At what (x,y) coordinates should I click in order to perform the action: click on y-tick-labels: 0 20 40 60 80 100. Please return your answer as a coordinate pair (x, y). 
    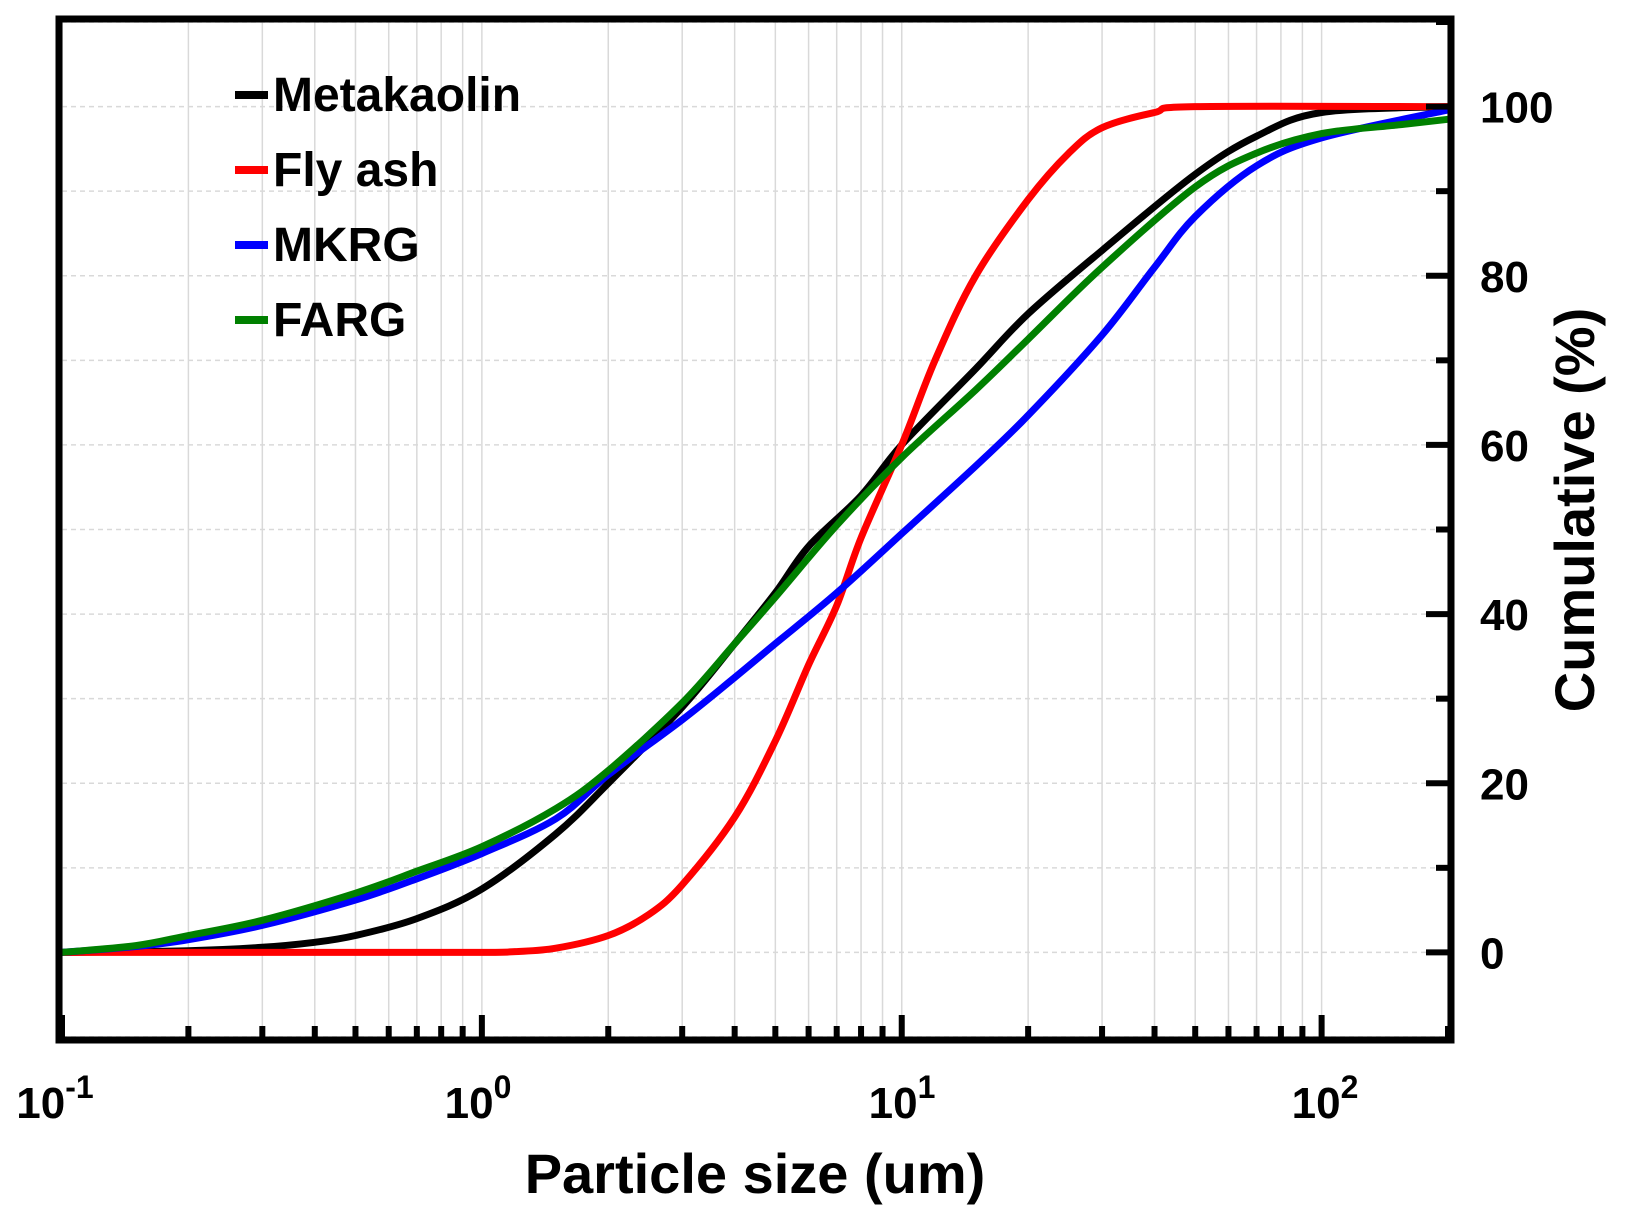
    Looking at the image, I should click on (1516, 531).